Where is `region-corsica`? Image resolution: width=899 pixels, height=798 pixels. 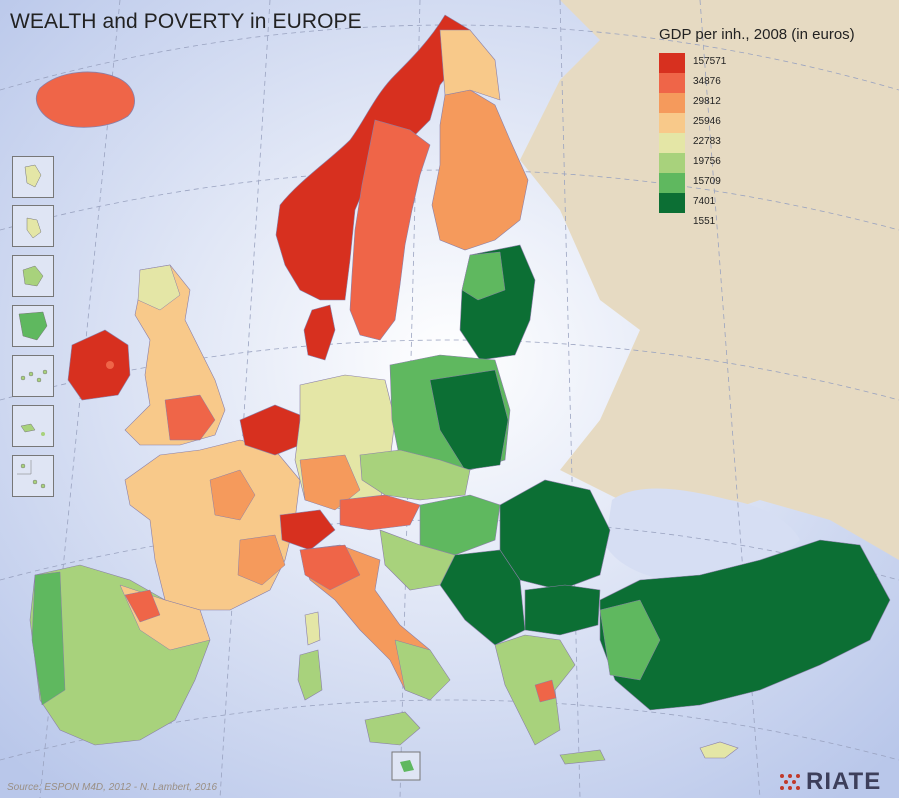 region-corsica is located at coordinates (312, 628).